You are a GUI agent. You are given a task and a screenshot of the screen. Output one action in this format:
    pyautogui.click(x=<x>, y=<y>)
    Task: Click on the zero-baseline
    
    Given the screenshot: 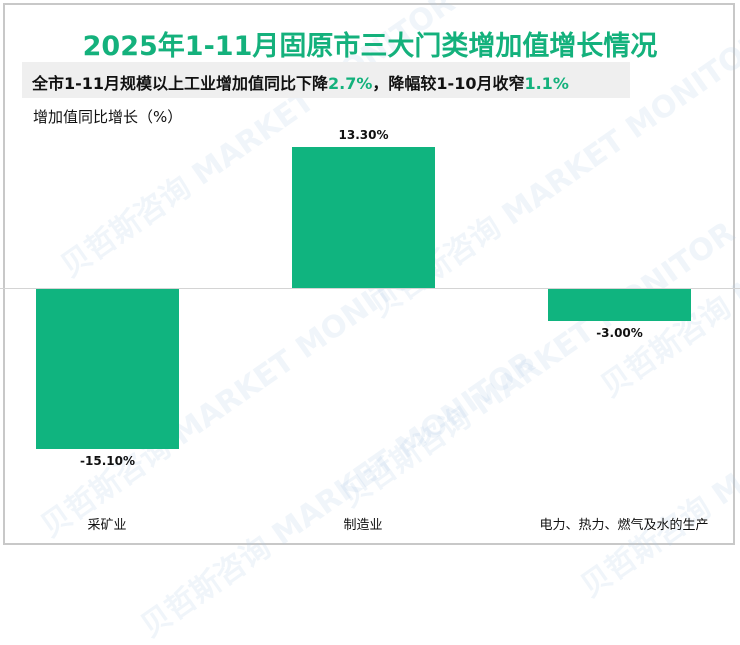 What is the action you would take?
    pyautogui.click(x=370, y=288)
    